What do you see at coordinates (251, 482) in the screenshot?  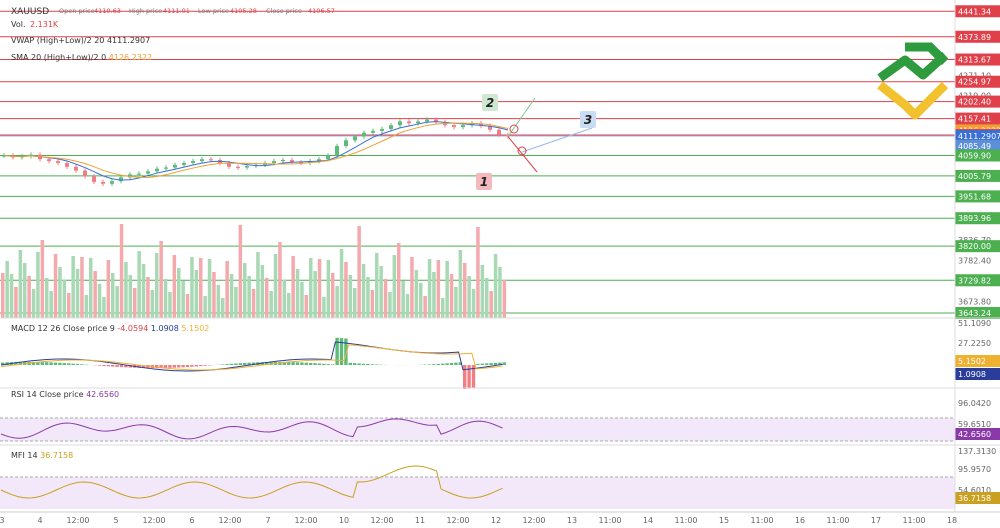 I see `mfi-line` at bounding box center [251, 482].